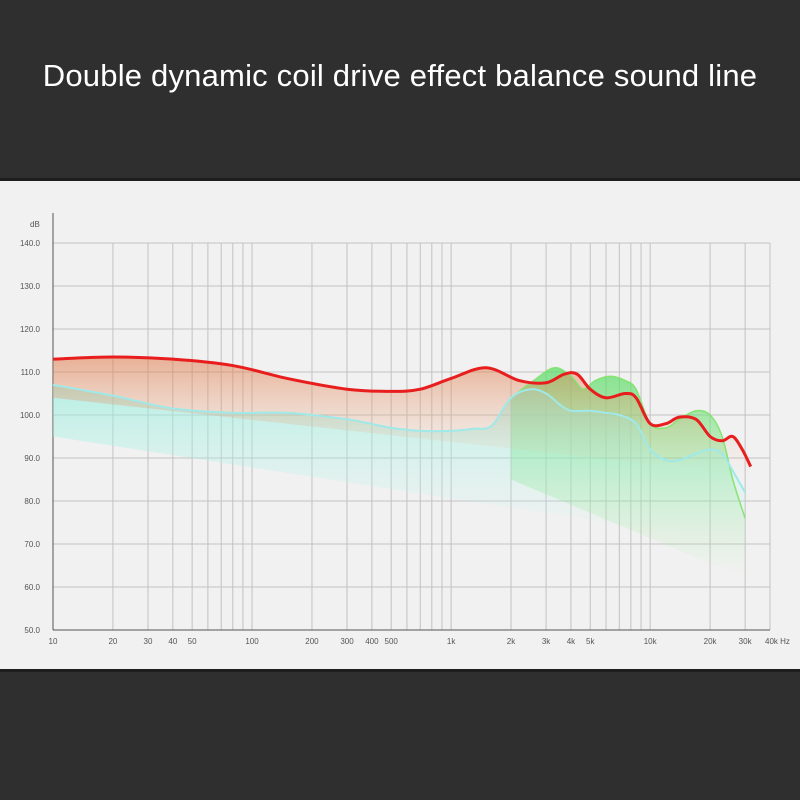 The height and width of the screenshot is (800, 800). I want to click on x-tick-label: 100, so click(252, 641).